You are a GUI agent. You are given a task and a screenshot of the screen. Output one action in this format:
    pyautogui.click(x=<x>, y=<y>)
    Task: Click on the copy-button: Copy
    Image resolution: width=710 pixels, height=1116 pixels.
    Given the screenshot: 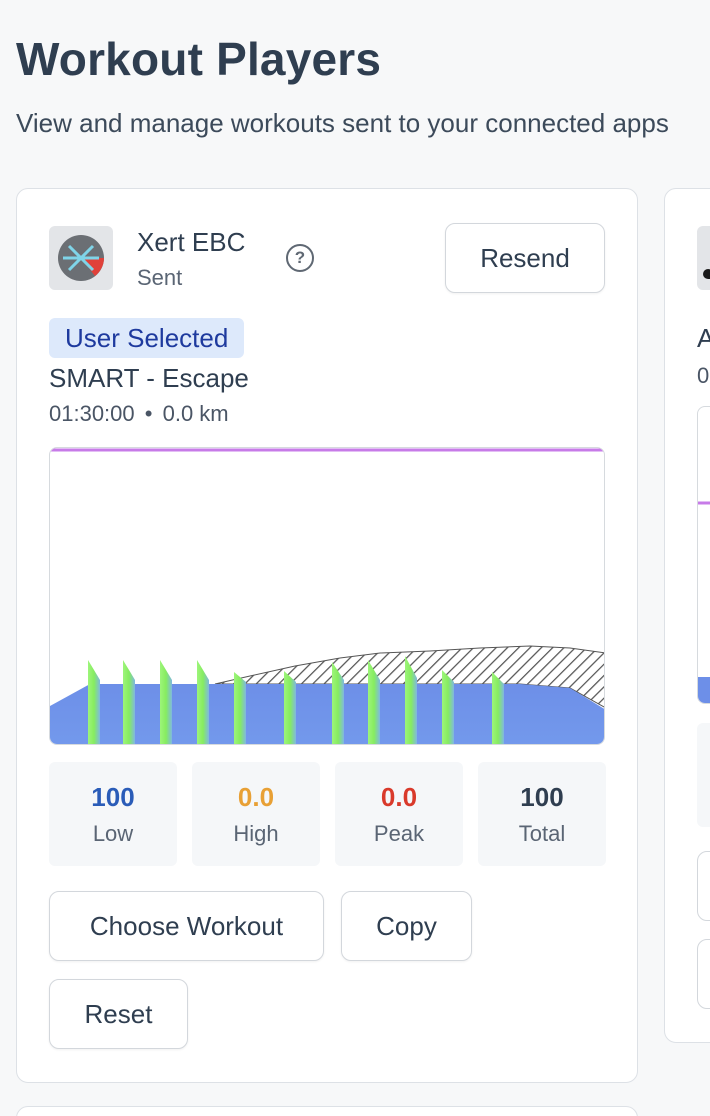 What is the action you would take?
    pyautogui.click(x=406, y=926)
    